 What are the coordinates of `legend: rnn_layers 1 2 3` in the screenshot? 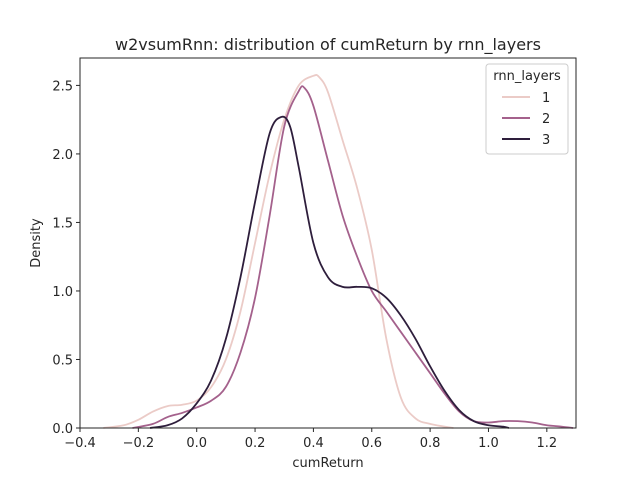 It's located at (527, 109).